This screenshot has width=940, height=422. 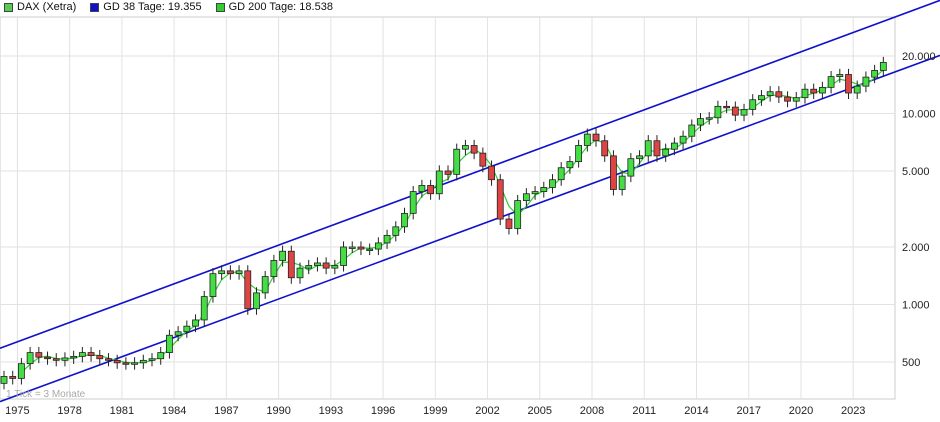 What do you see at coordinates (278, 411) in the screenshot?
I see `x-tick-label: 1990` at bounding box center [278, 411].